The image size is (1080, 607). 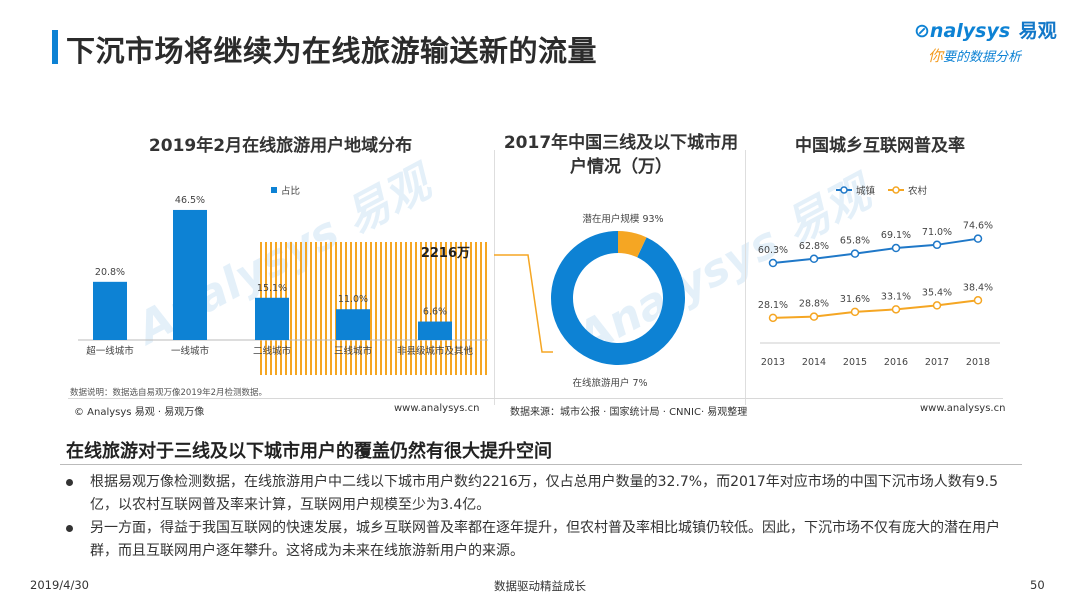 I want to click on bar-value-label: 11.0%, so click(x=353, y=299).